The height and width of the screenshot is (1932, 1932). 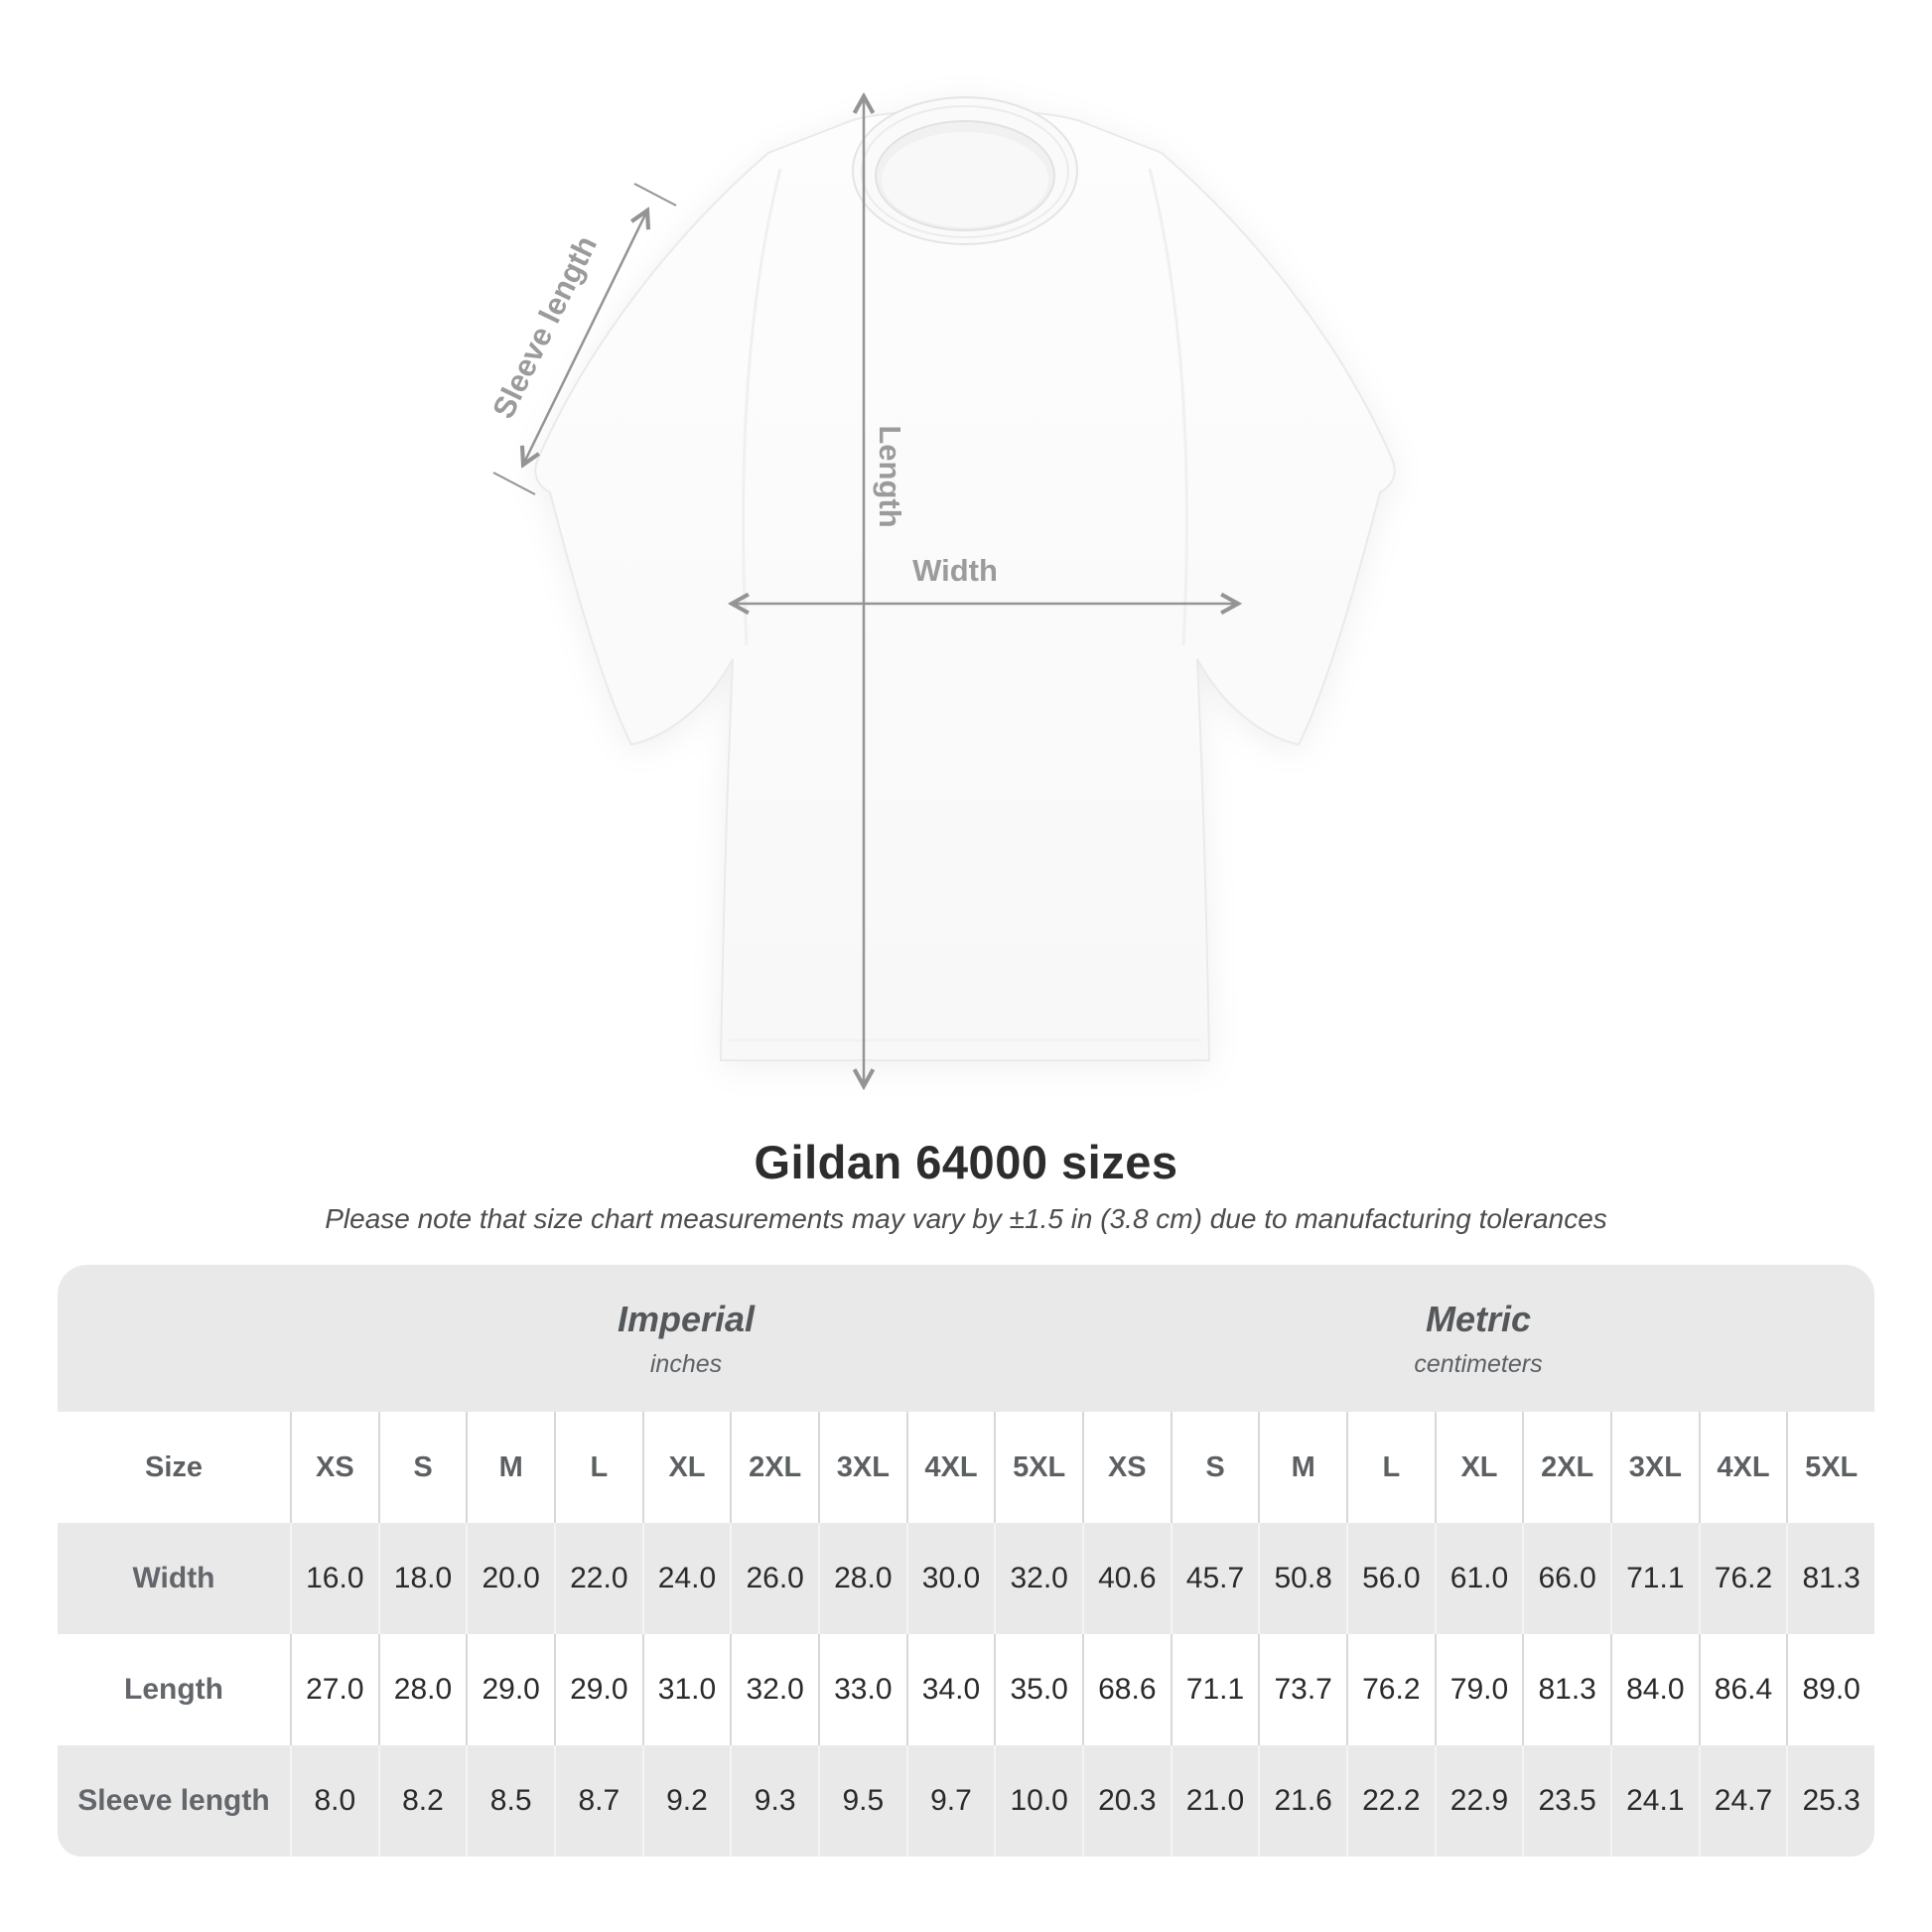 I want to click on value-cell: 10.0, so click(x=1038, y=1802).